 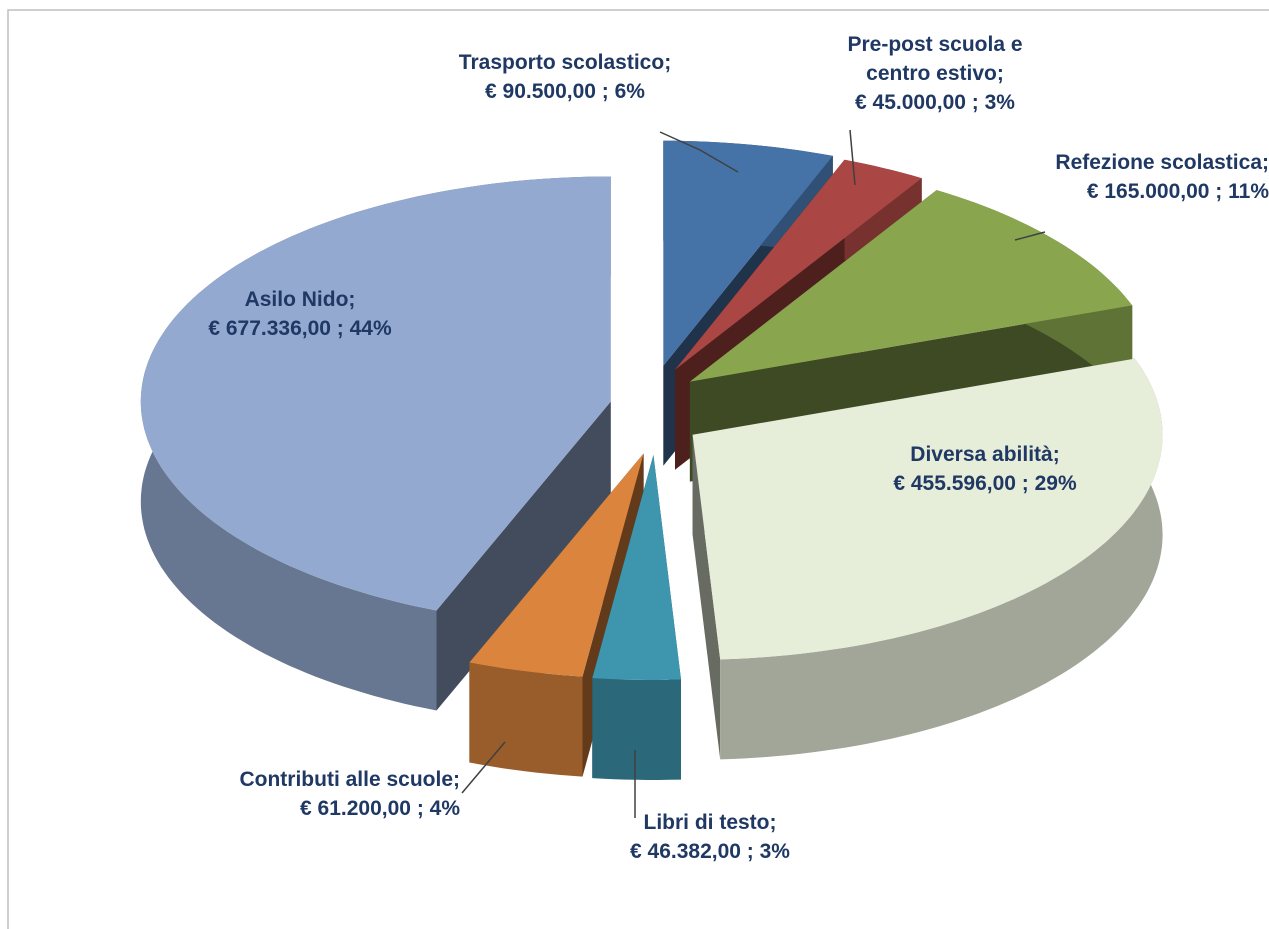 What do you see at coordinates (1162, 162) in the screenshot?
I see `category-label: Refezione scolastica;` at bounding box center [1162, 162].